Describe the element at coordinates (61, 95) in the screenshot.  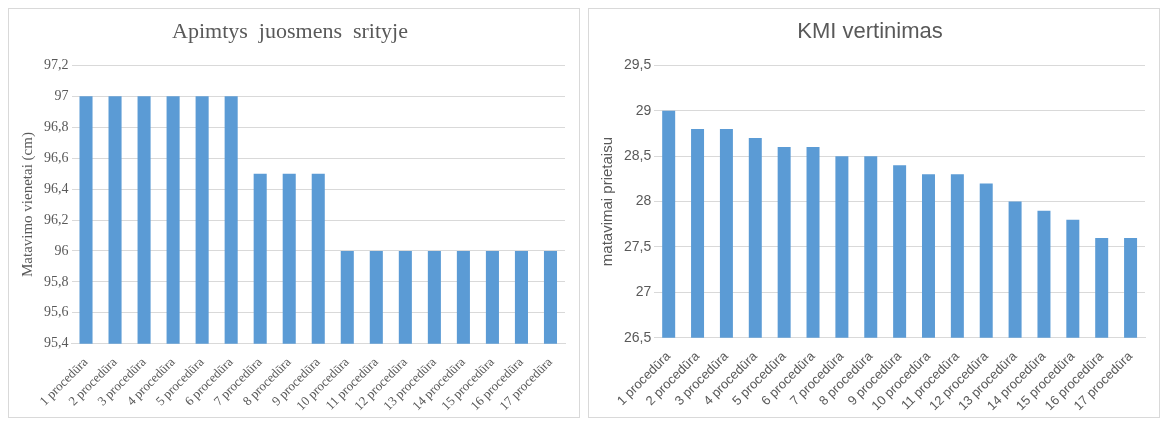
I see `y-tick-label: 97` at that location.